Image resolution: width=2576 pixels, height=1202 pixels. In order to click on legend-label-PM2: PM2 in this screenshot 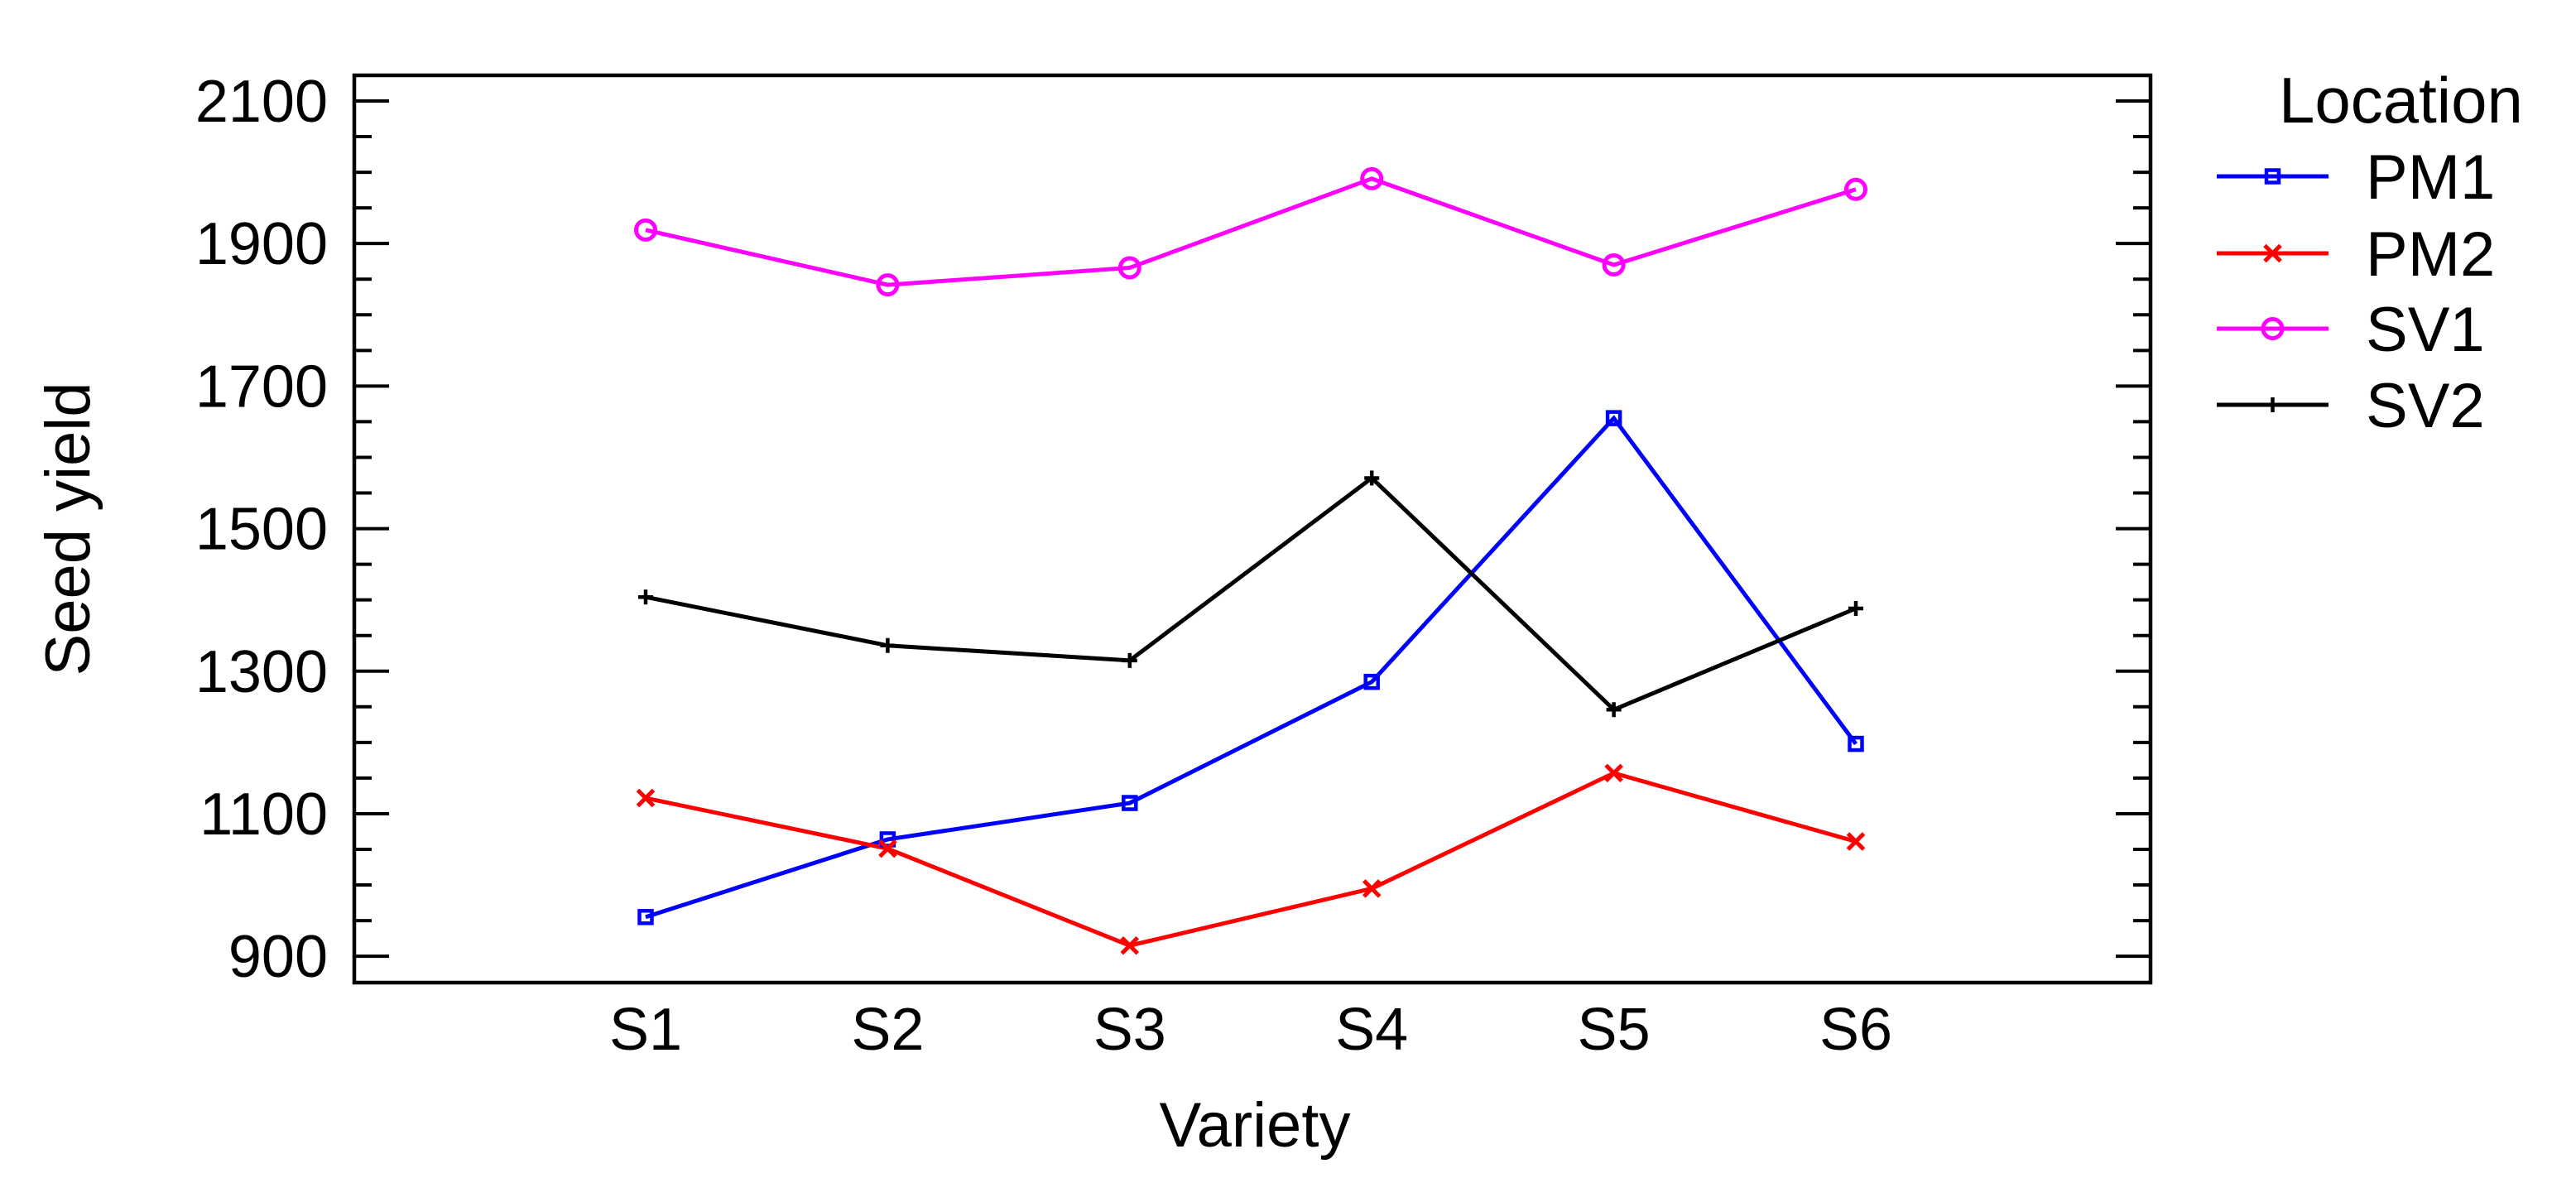, I will do `click(2430, 255)`.